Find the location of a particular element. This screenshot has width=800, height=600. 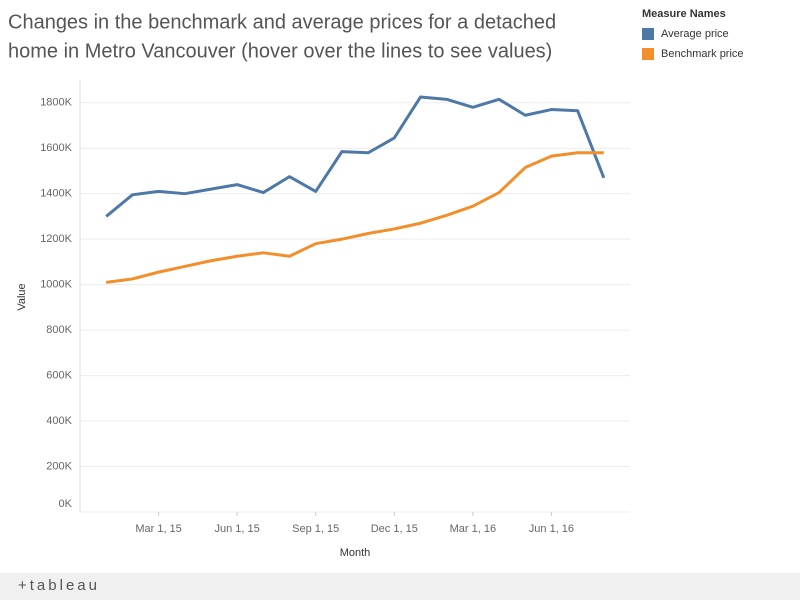

y-tick-label: 1200K is located at coordinates (56, 239).